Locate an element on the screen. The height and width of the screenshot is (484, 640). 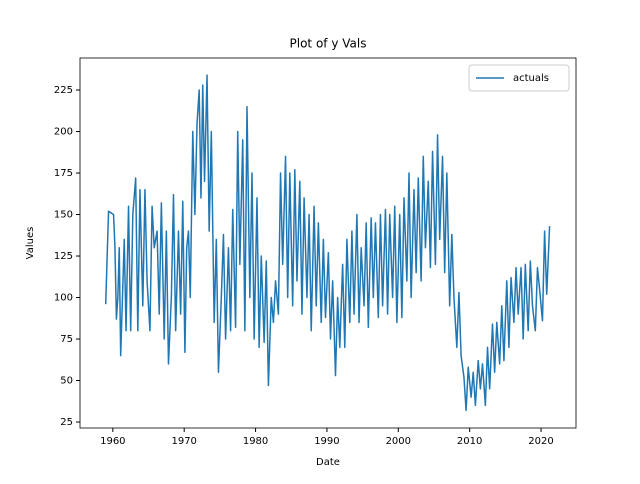
y-tick-label: 175 is located at coordinates (63, 173).